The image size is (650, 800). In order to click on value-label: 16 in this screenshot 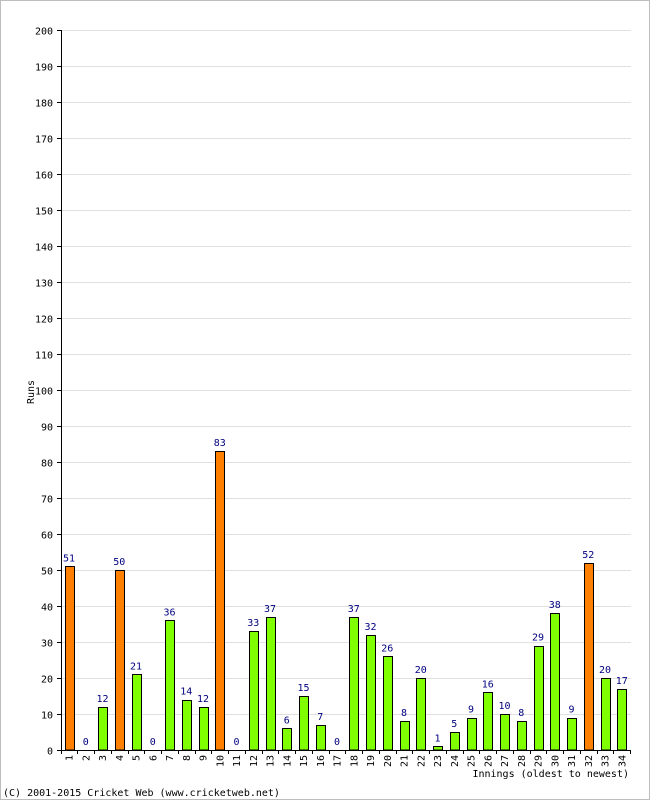, I will do `click(488, 684)`.